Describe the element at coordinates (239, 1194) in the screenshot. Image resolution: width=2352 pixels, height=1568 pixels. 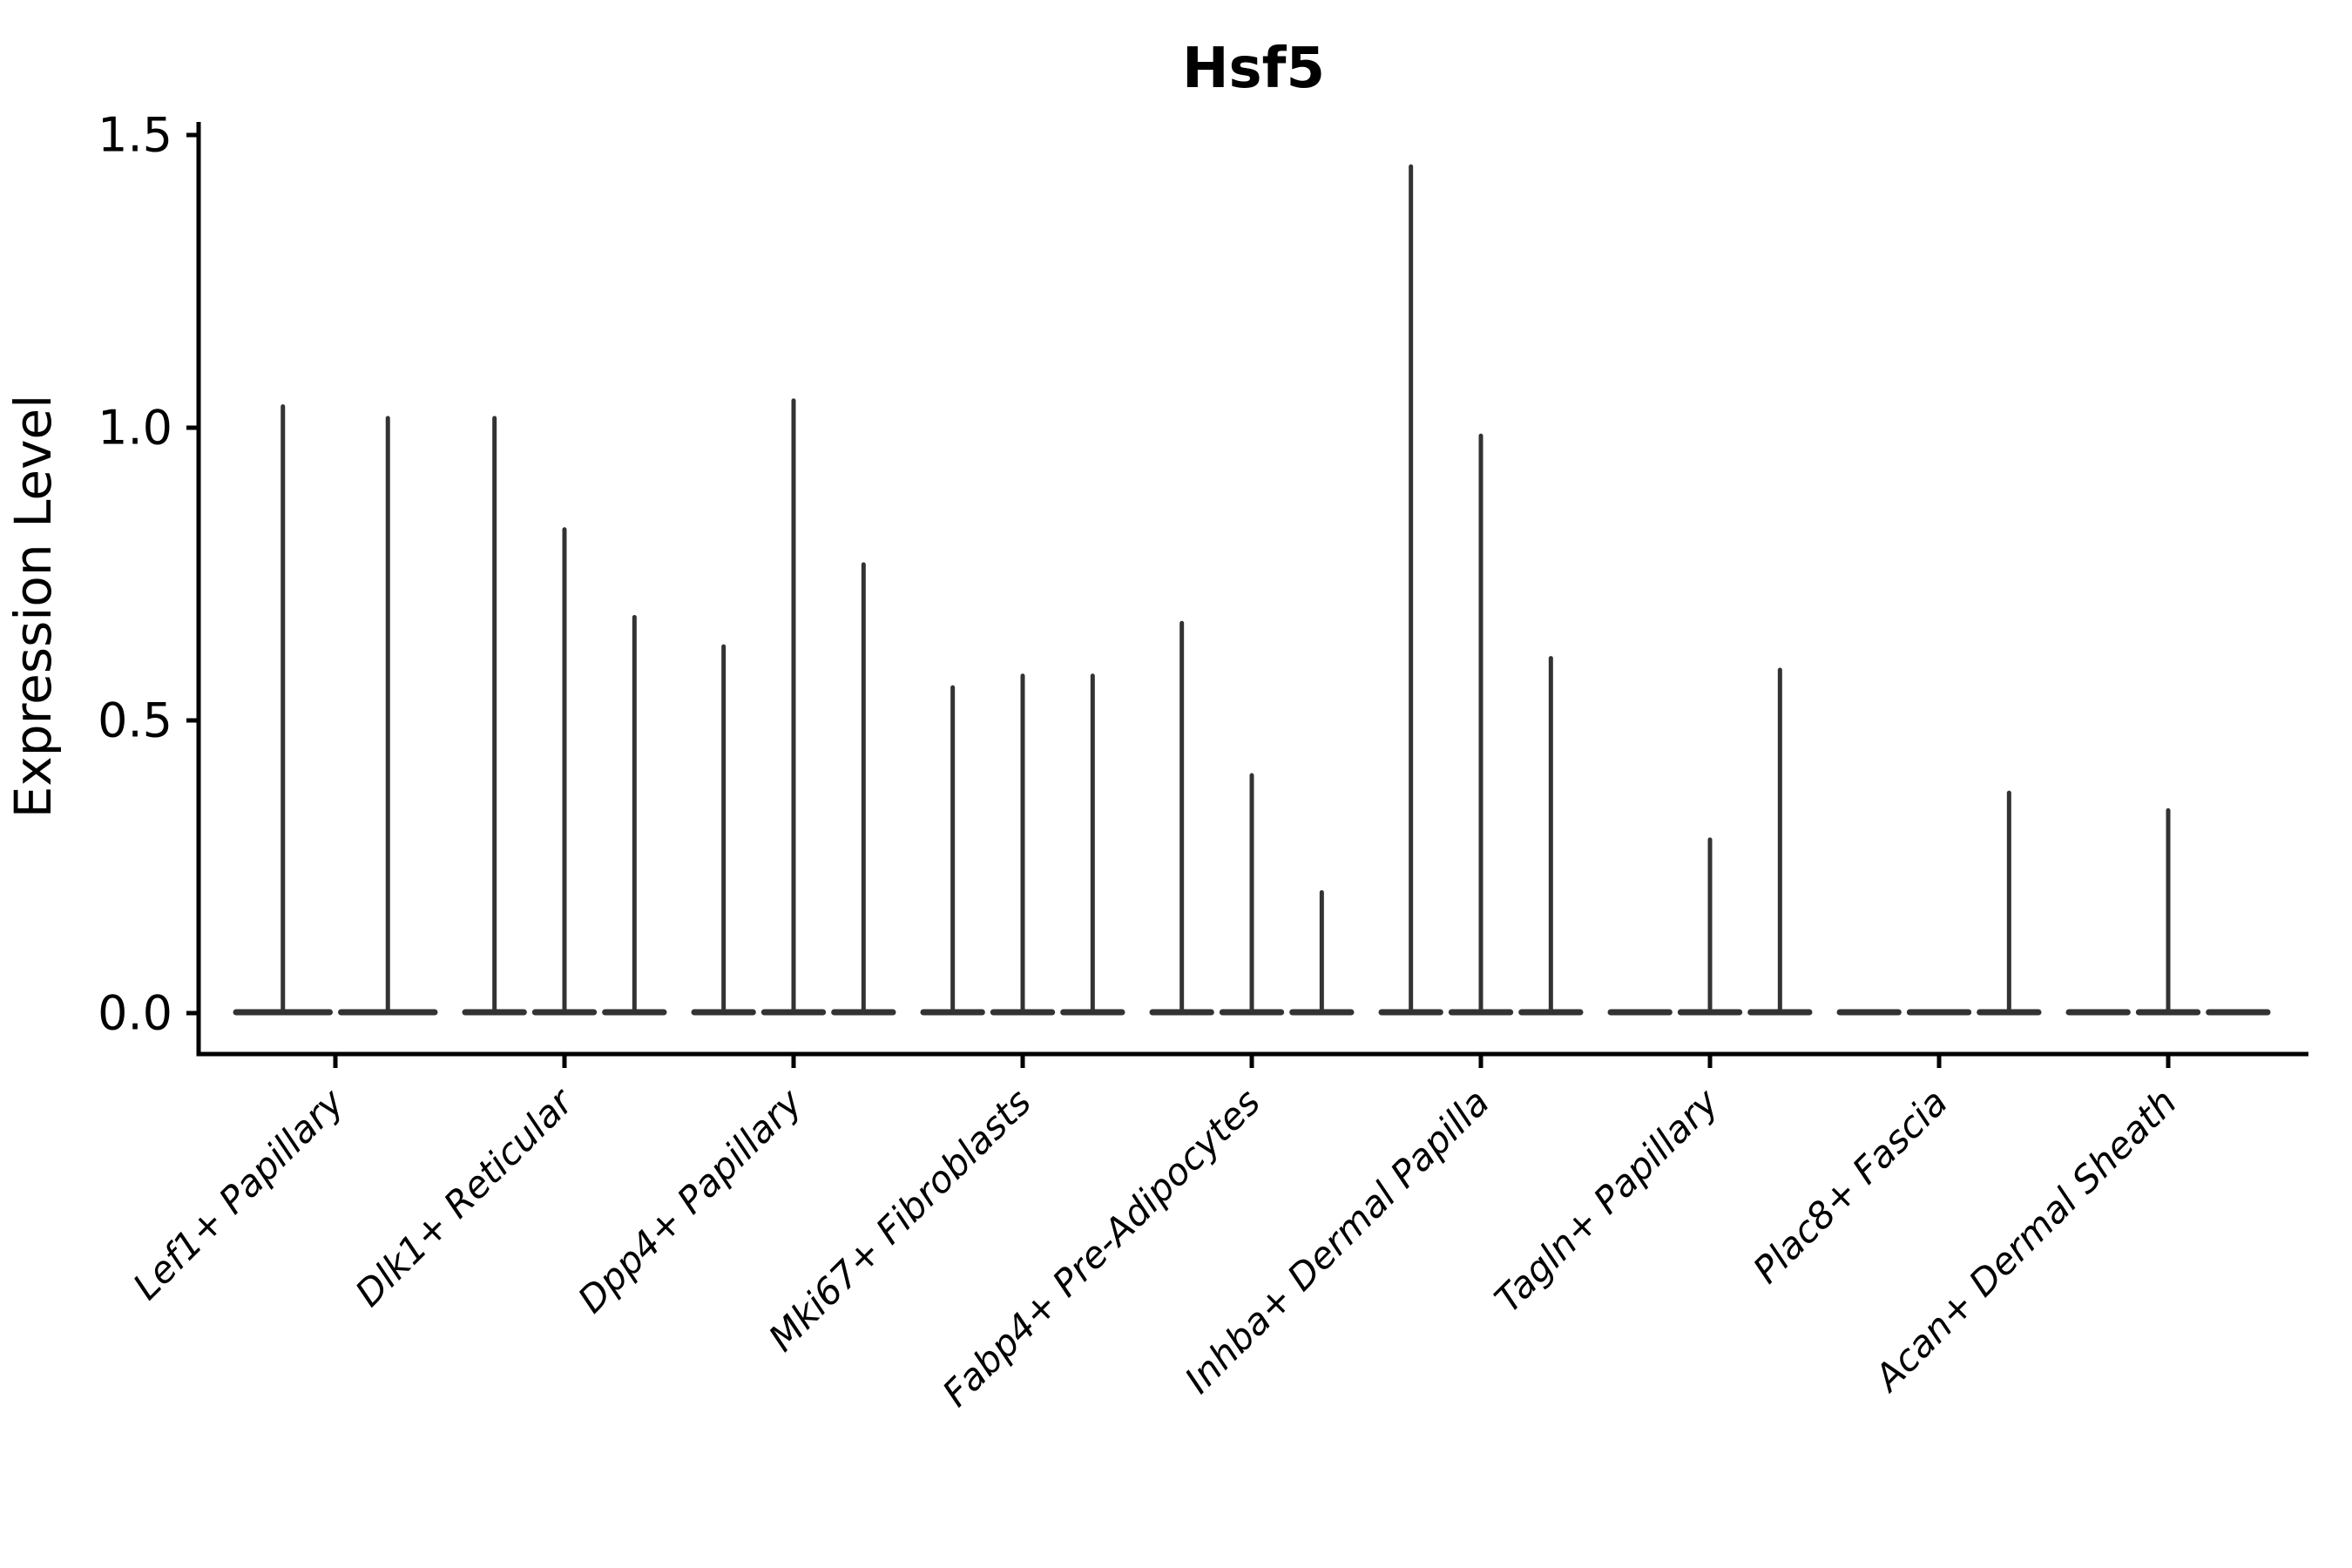
I see `x-tick-label: Lef1+ Papillary` at that location.